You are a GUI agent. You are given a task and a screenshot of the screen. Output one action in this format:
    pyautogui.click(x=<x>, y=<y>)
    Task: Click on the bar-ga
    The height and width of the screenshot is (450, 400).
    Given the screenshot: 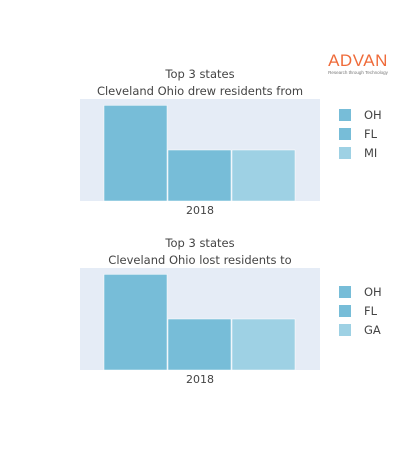 What is the action you would take?
    pyautogui.click(x=263, y=344)
    